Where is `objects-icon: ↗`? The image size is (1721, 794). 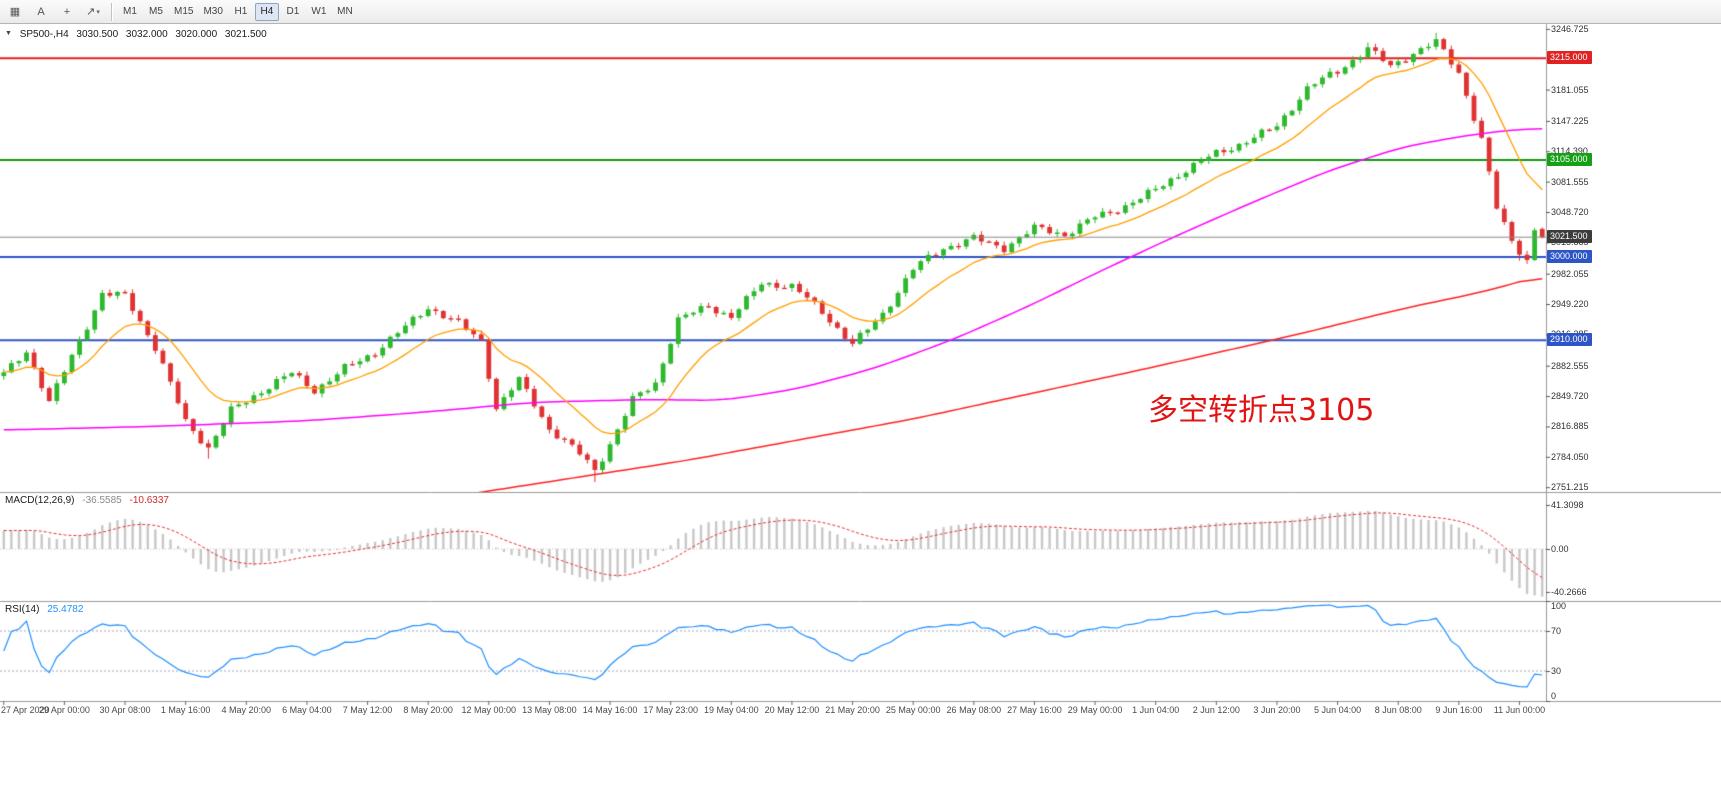 objects-icon: ↗ is located at coordinates (91, 12).